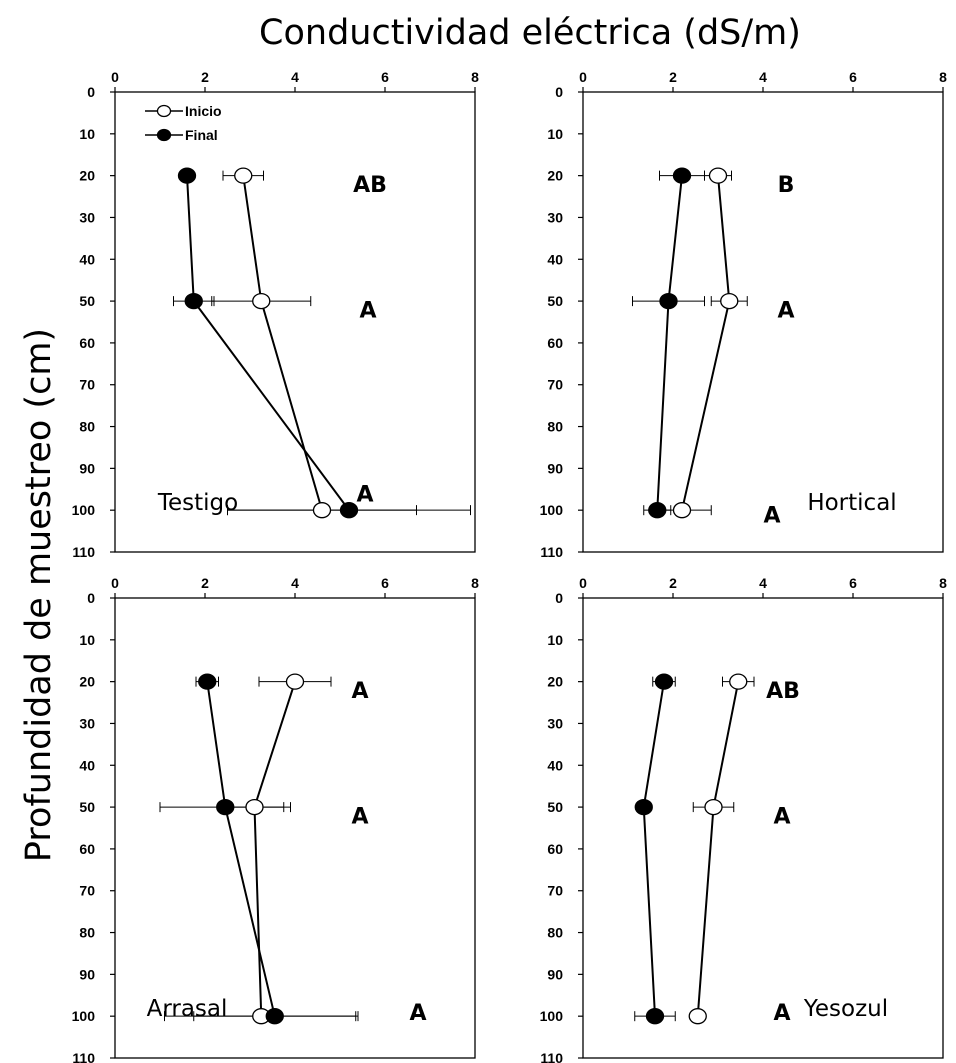 The height and width of the screenshot is (1063, 956). I want to click on legend-label: Inicio, so click(203, 111).